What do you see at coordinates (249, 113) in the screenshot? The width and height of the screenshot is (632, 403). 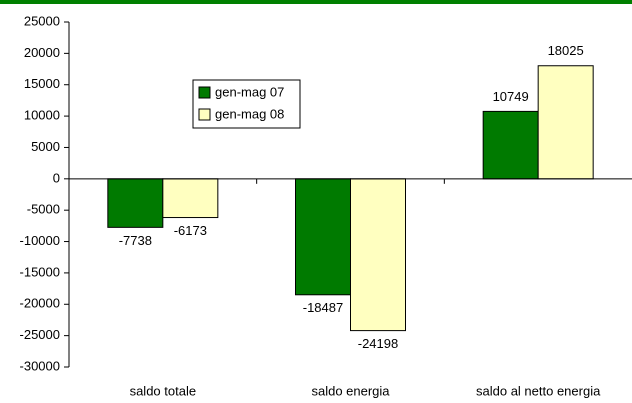 I see `legend-label: gen-mag 08` at bounding box center [249, 113].